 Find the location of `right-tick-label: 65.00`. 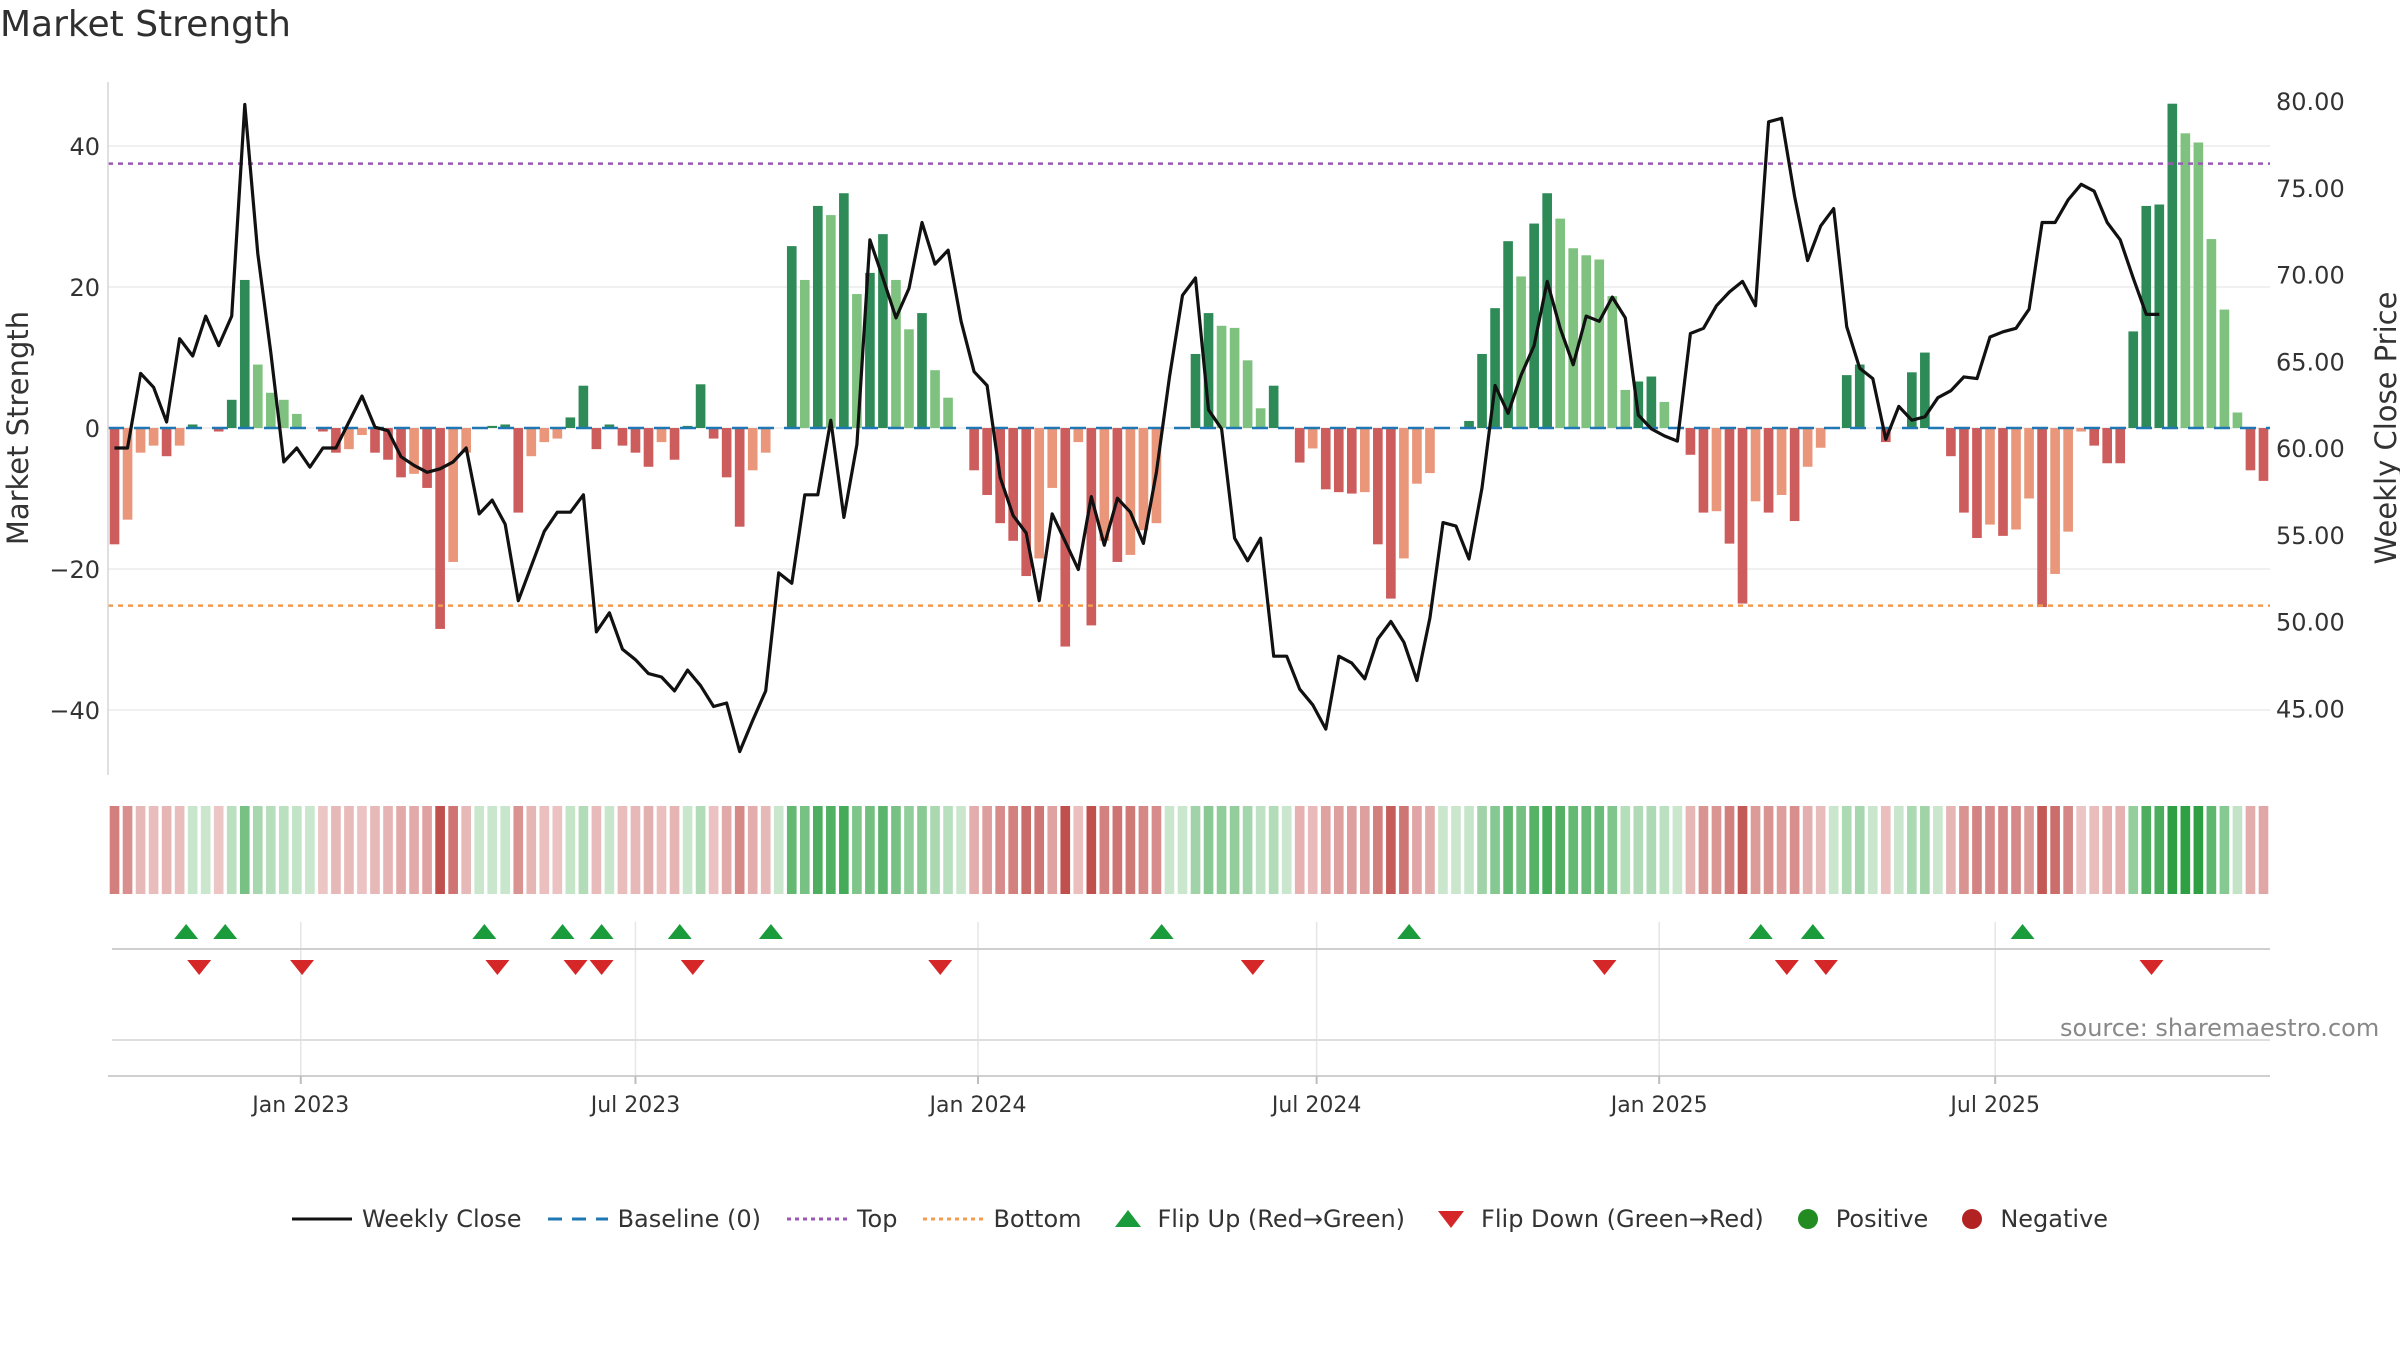

right-tick-label: 65.00 is located at coordinates (2310, 362).